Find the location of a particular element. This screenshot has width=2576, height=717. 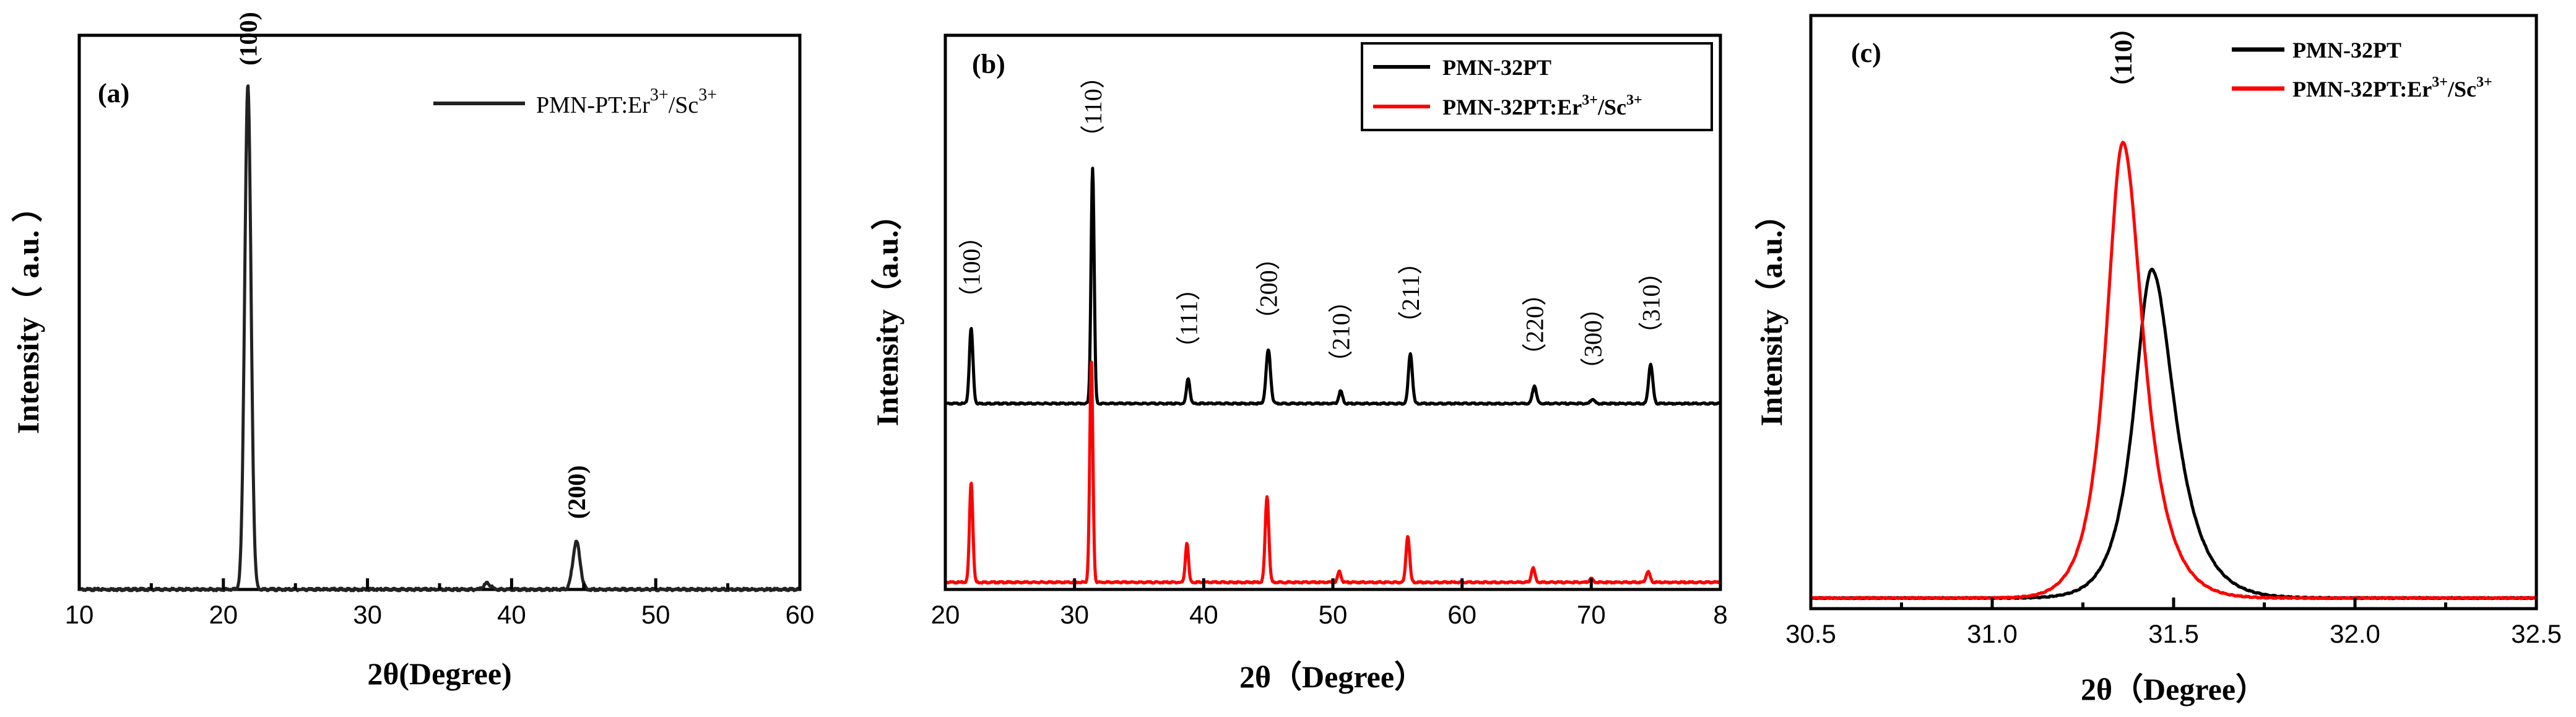

panel-b-peak-label: （300） is located at coordinates (1593, 339).